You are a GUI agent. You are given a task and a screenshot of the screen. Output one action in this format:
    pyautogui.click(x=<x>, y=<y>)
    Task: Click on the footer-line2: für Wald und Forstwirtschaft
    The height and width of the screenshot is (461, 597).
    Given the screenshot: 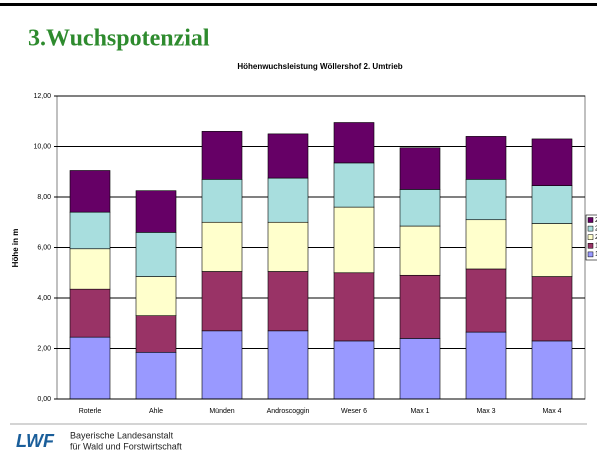 What is the action you would take?
    pyautogui.click(x=126, y=446)
    